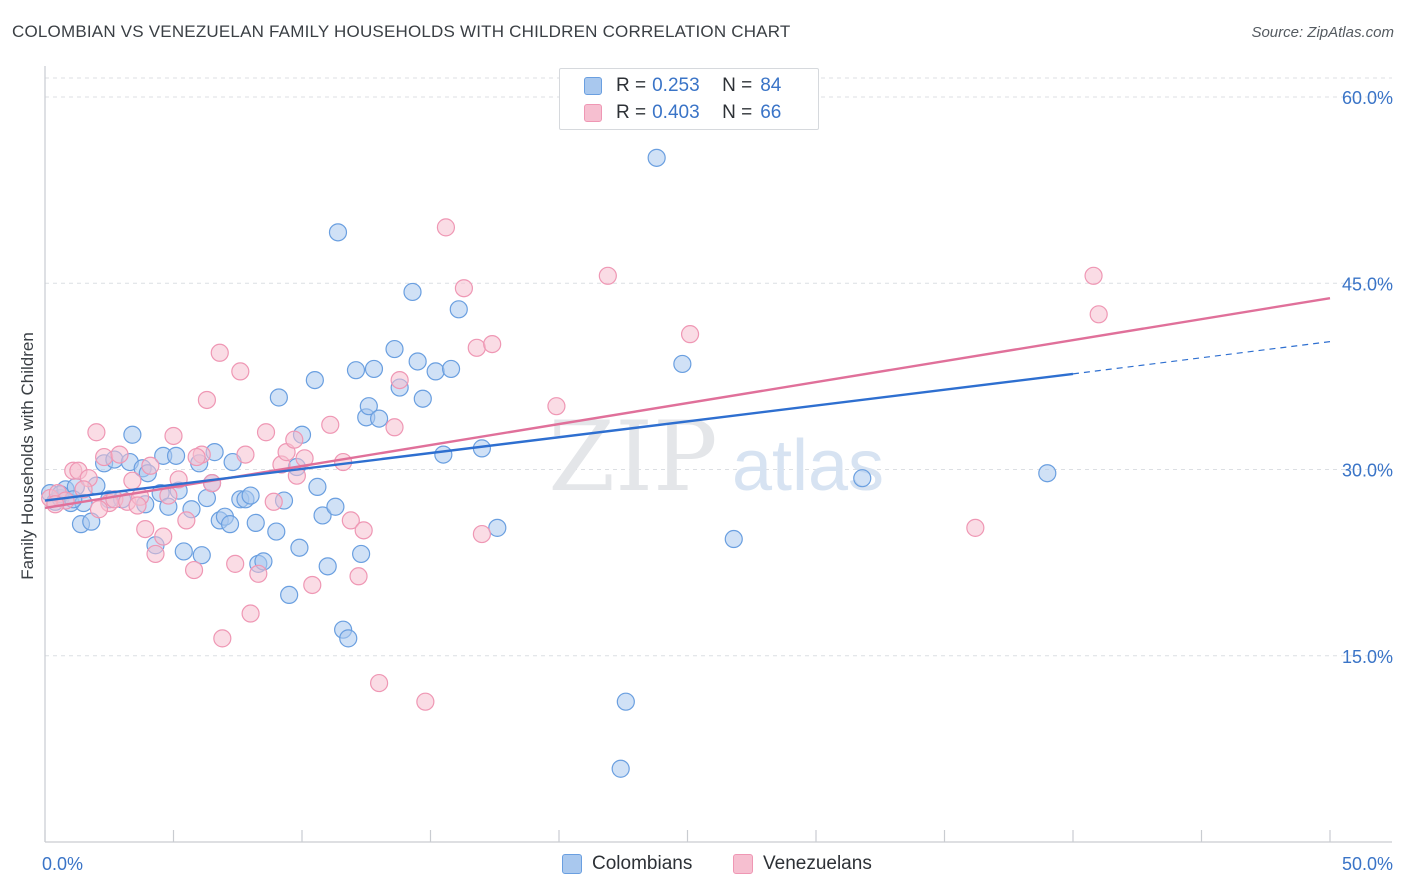 The width and height of the screenshot is (1406, 892). I want to click on legend-swatch-venezuelans, so click(593, 113).